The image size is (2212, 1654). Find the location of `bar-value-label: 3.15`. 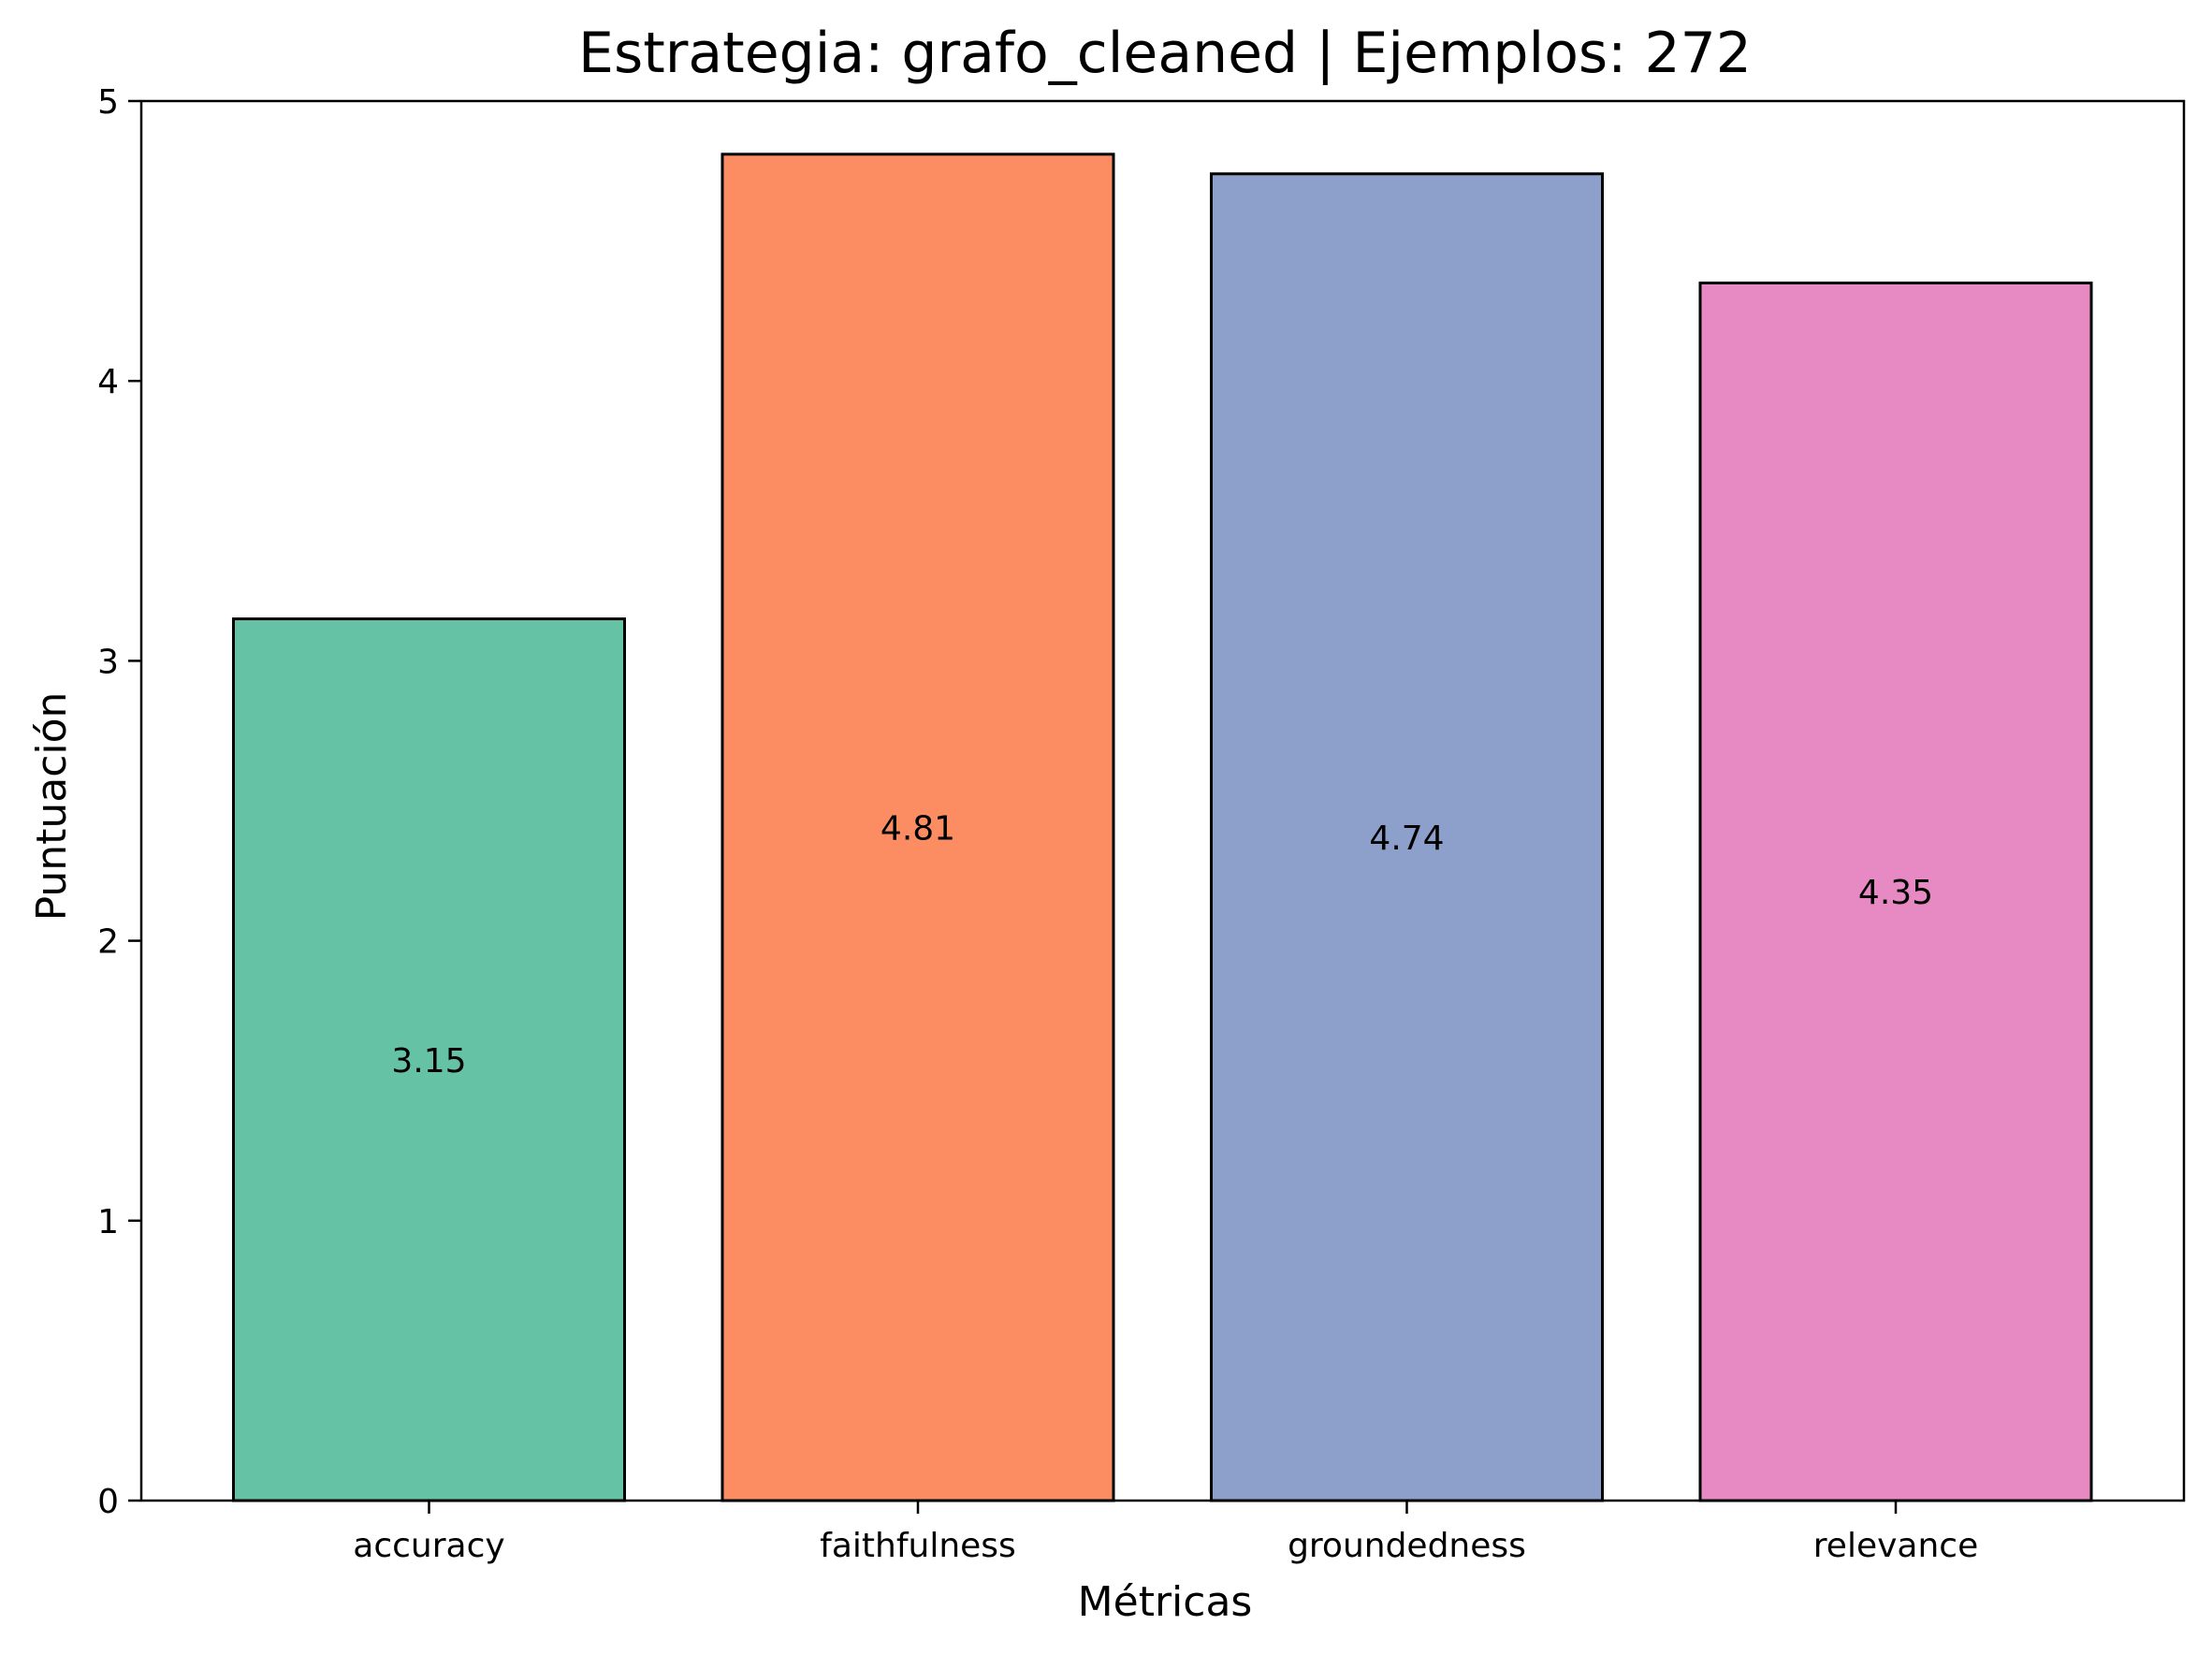

bar-value-label: 3.15 is located at coordinates (428, 1061).